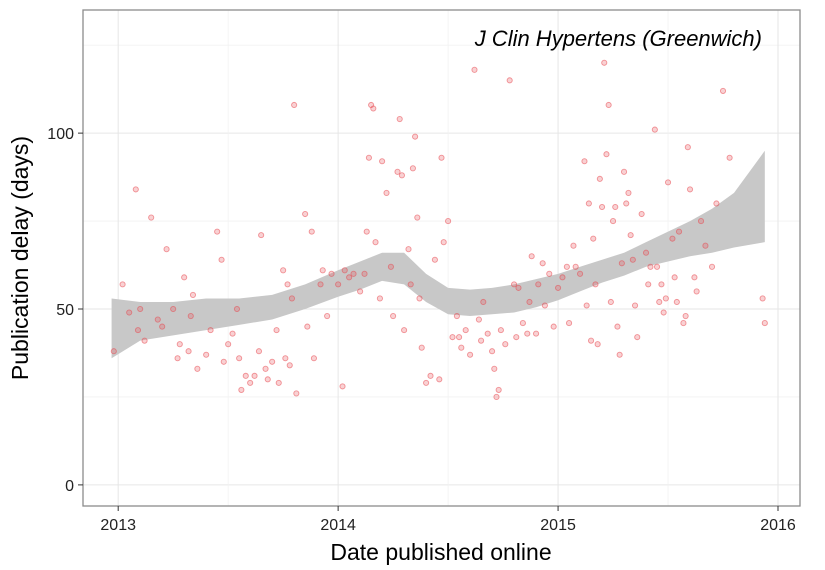 This screenshot has width=825, height=570. Describe the element at coordinates (338, 525) in the screenshot. I see `x-tick-label: 2014` at that location.